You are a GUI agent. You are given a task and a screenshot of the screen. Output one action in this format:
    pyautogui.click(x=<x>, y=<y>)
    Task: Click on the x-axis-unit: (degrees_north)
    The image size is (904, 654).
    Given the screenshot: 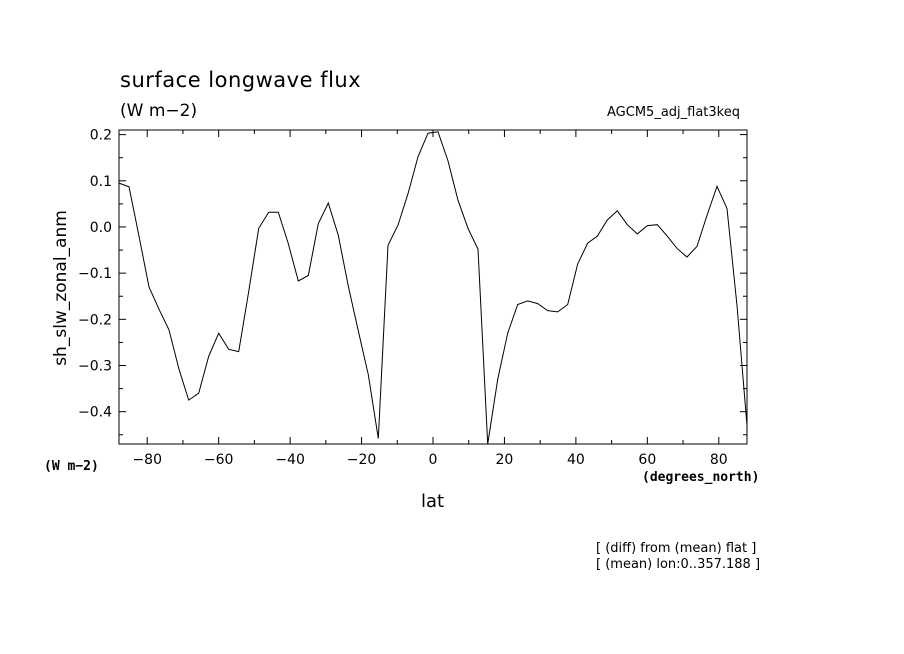 What is the action you would take?
    pyautogui.click(x=701, y=477)
    